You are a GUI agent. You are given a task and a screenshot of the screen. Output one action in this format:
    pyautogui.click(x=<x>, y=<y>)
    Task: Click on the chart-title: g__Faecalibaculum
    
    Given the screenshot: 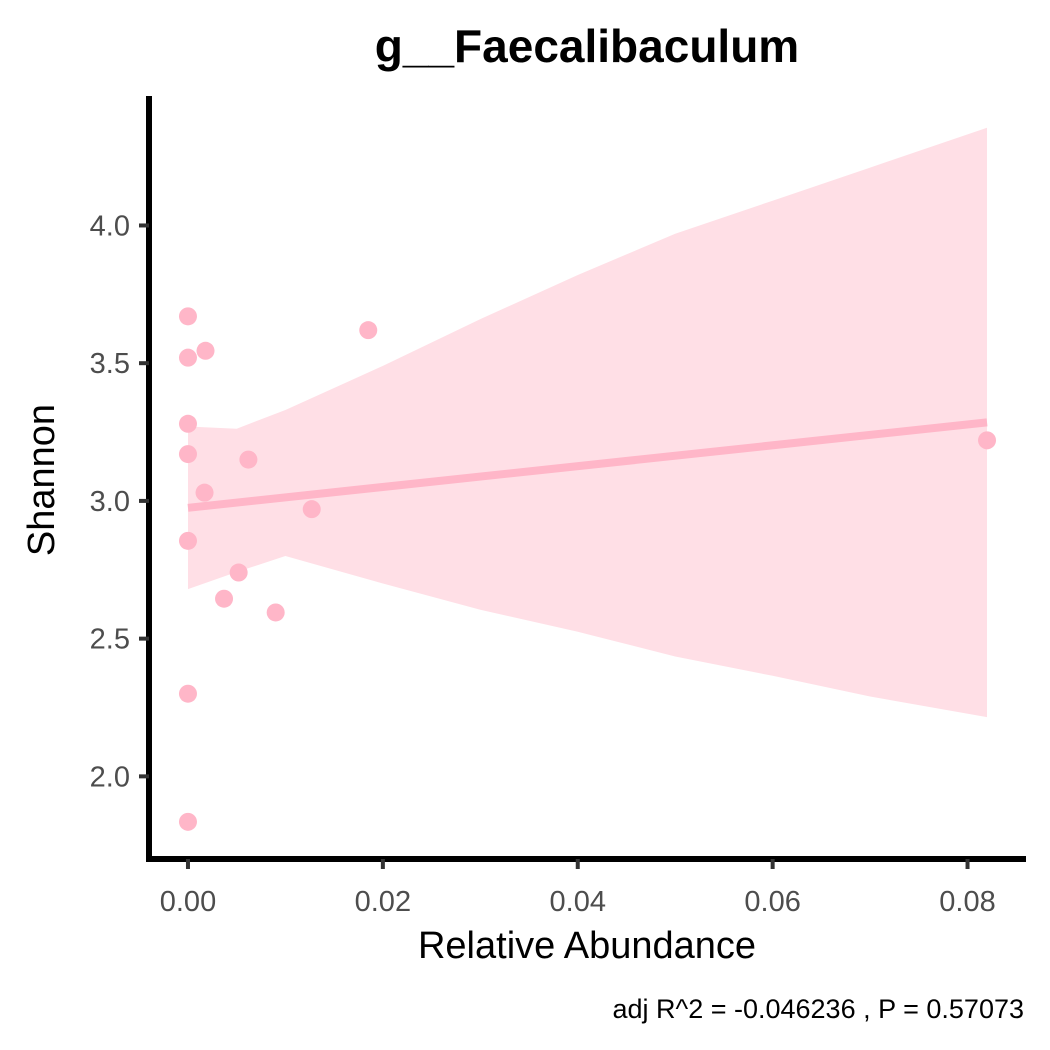 What is the action you would take?
    pyautogui.click(x=587, y=46)
    